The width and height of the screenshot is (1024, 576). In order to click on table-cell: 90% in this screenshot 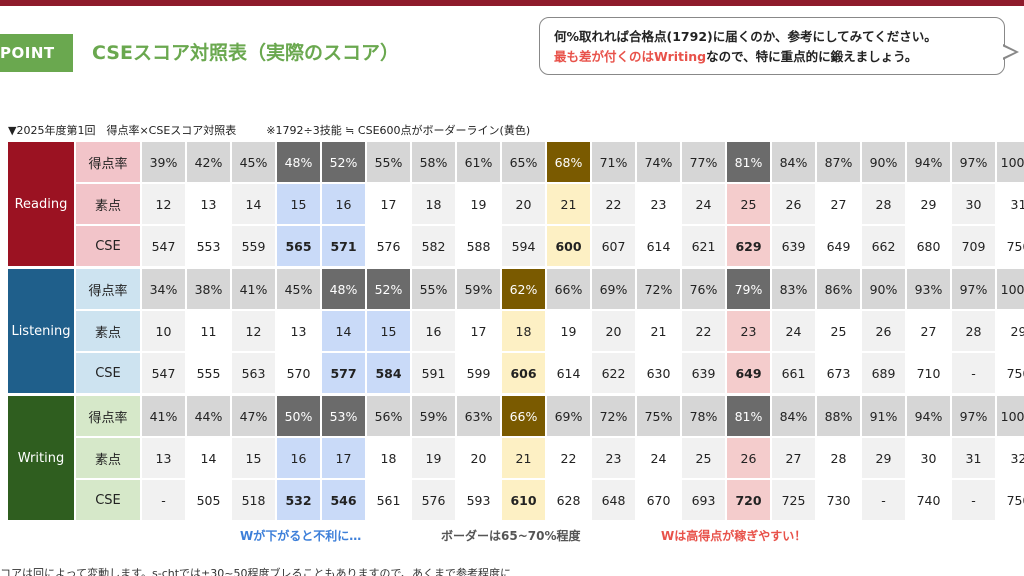, I will do `click(883, 289)`.